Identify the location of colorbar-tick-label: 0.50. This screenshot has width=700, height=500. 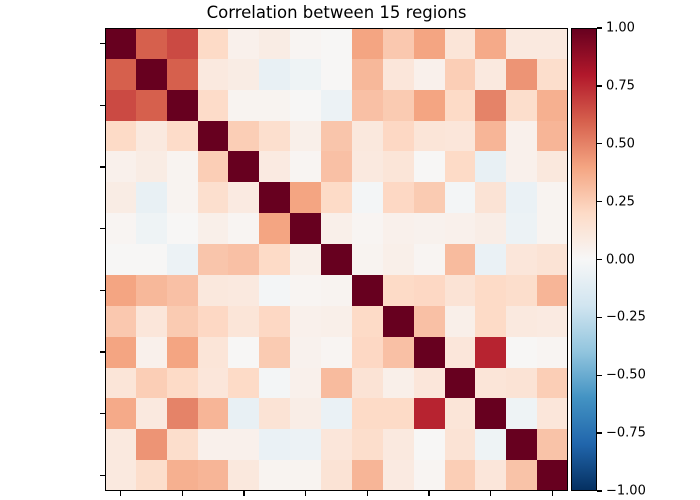
(620, 144).